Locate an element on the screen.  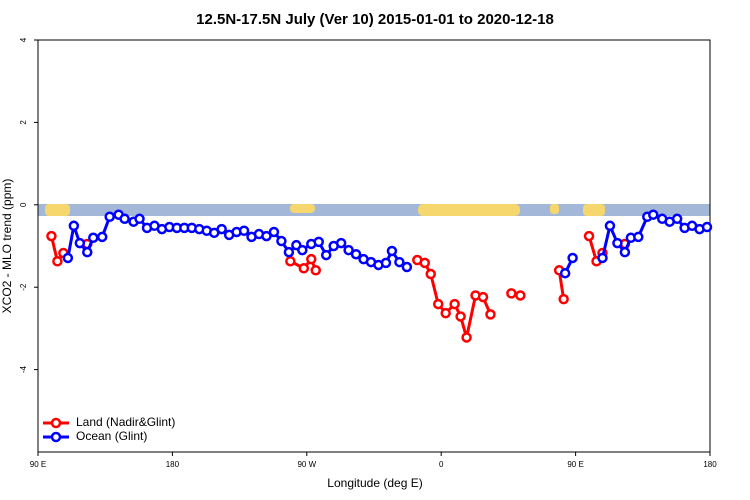
y-tick-label: 2 is located at coordinates (23, 122).